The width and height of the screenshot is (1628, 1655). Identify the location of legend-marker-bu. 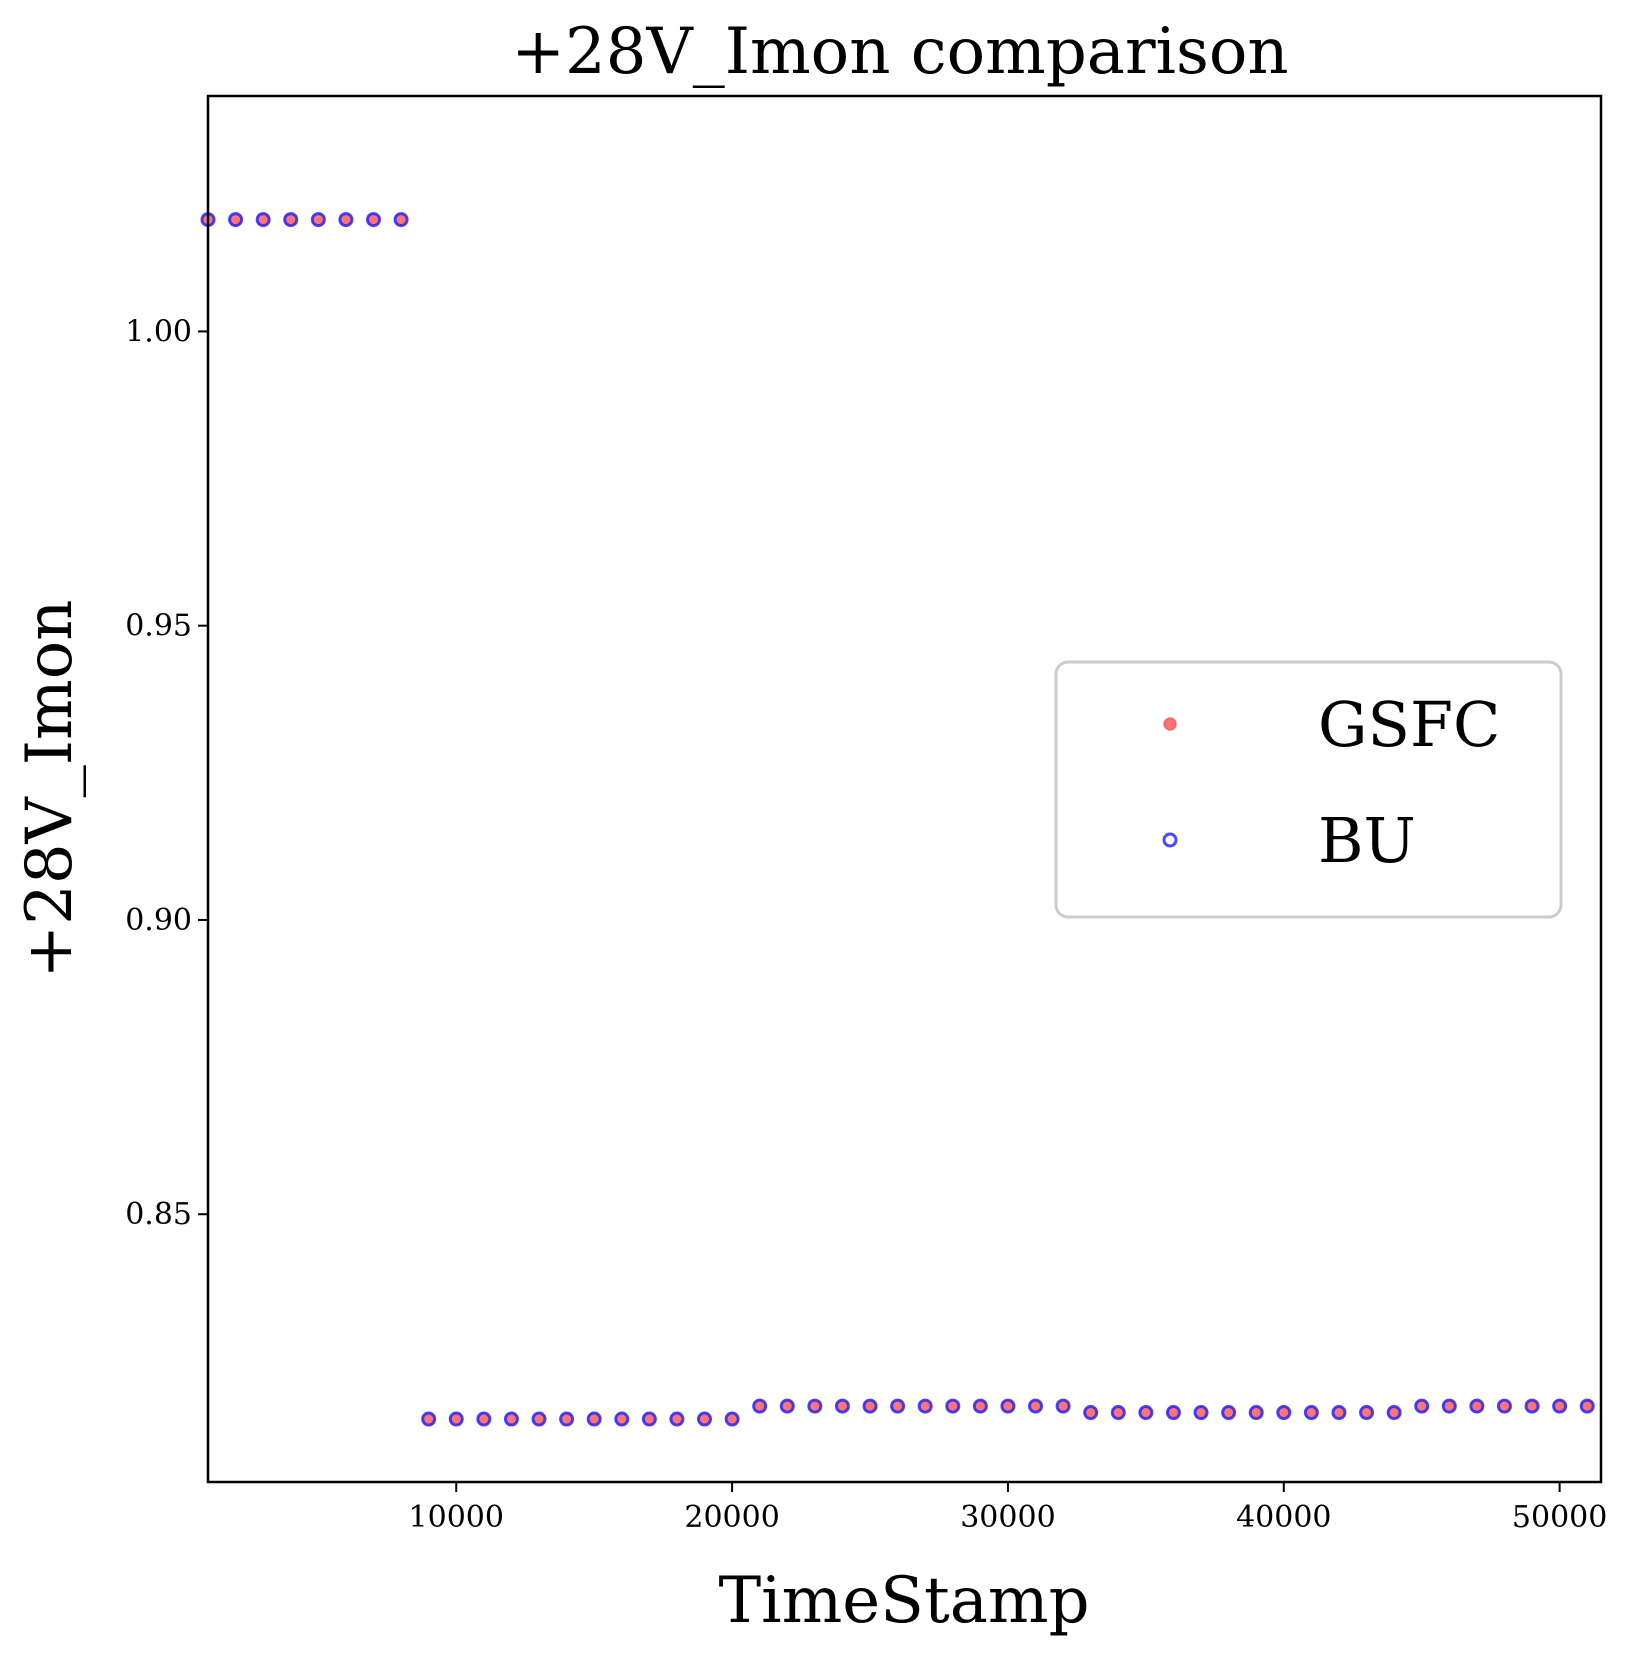
(1170, 840).